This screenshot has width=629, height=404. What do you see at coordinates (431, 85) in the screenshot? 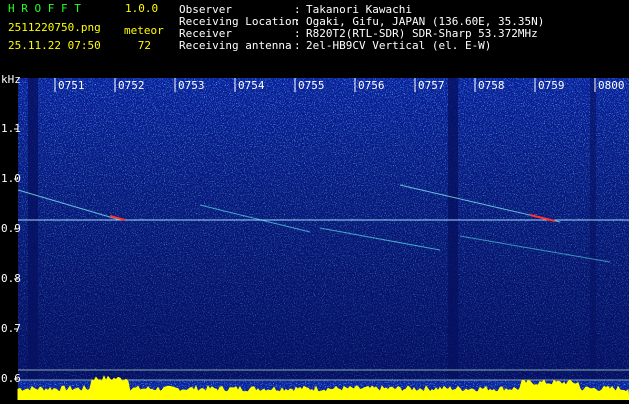
I see `time-label: 0757` at bounding box center [431, 85].